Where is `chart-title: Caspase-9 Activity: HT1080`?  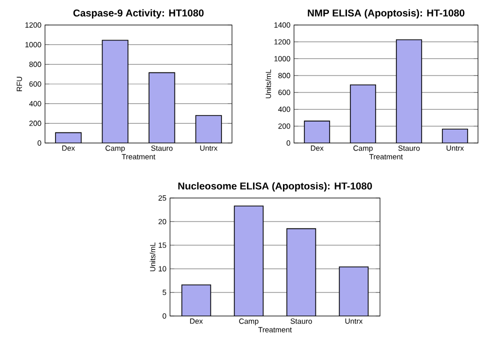
chart-title: Caspase-9 Activity: HT1080 is located at coordinates (138, 13).